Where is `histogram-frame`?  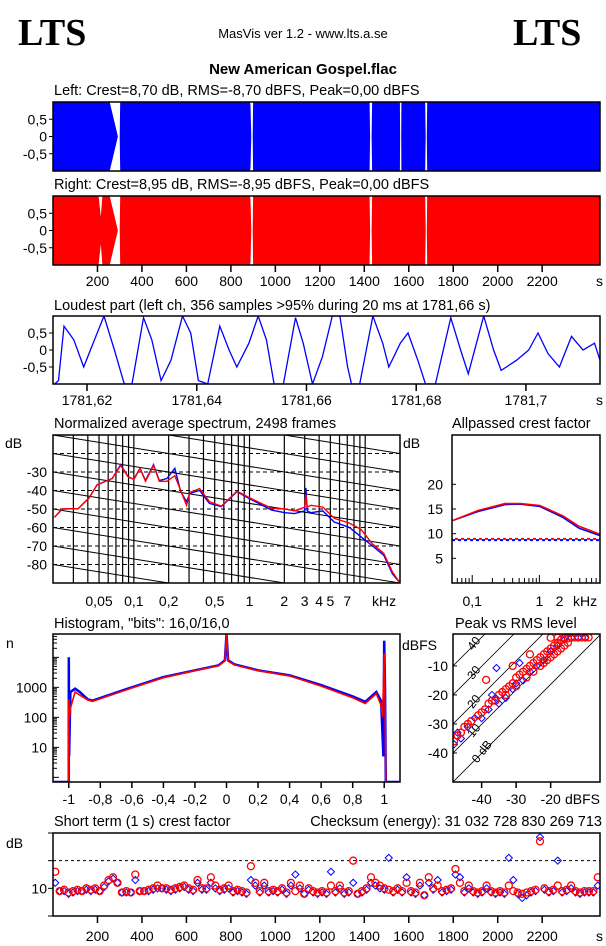
histogram-frame is located at coordinates (226, 708).